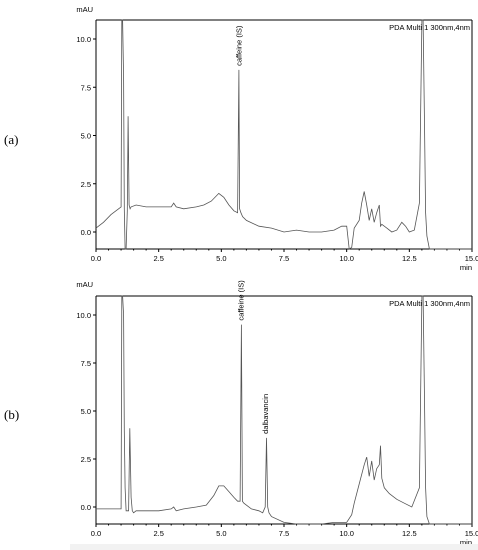 The image size is (478, 550). I want to click on panel-label-b: (b), so click(12, 414).